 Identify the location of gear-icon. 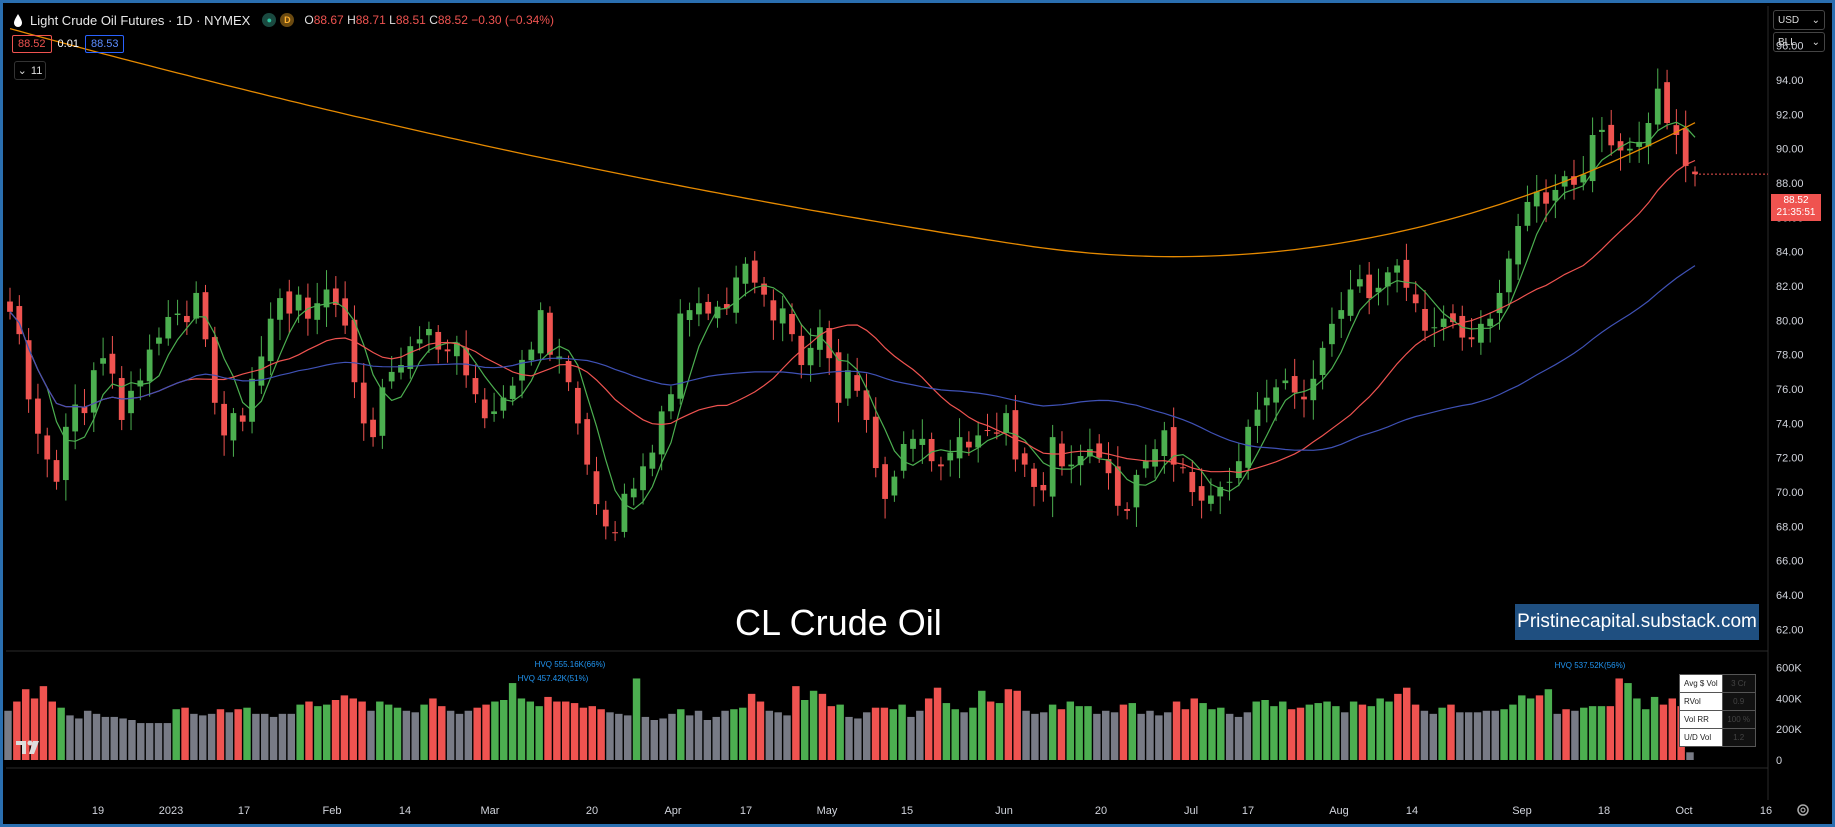
(1803, 810).